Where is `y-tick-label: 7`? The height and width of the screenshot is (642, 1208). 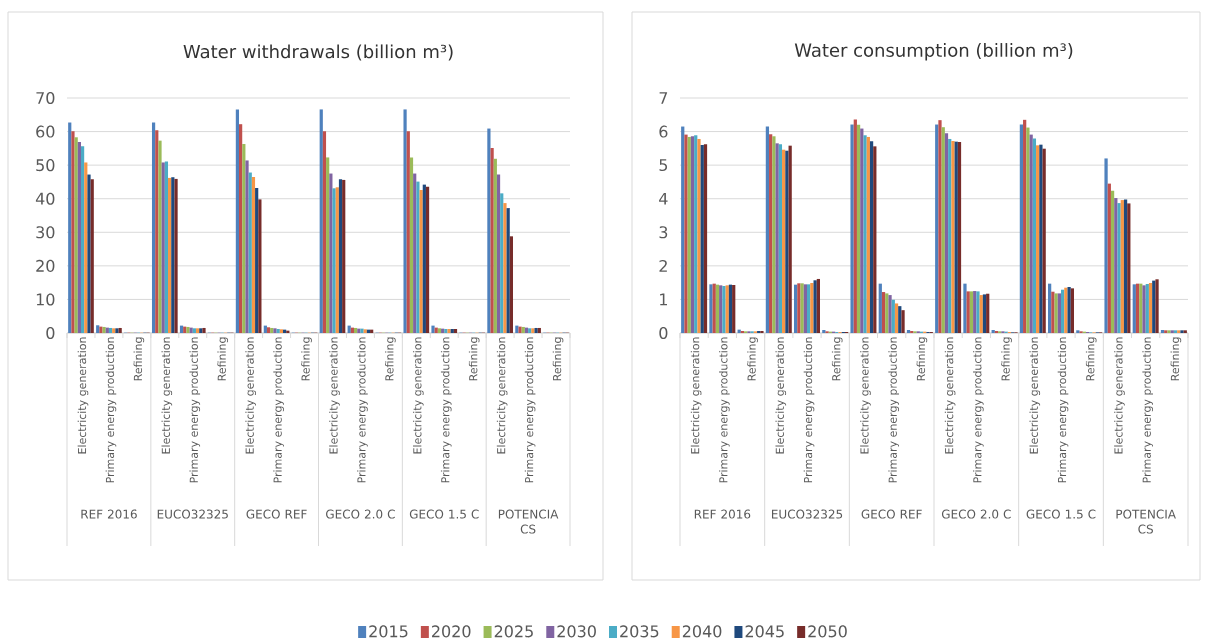 y-tick-label: 7 is located at coordinates (663, 98).